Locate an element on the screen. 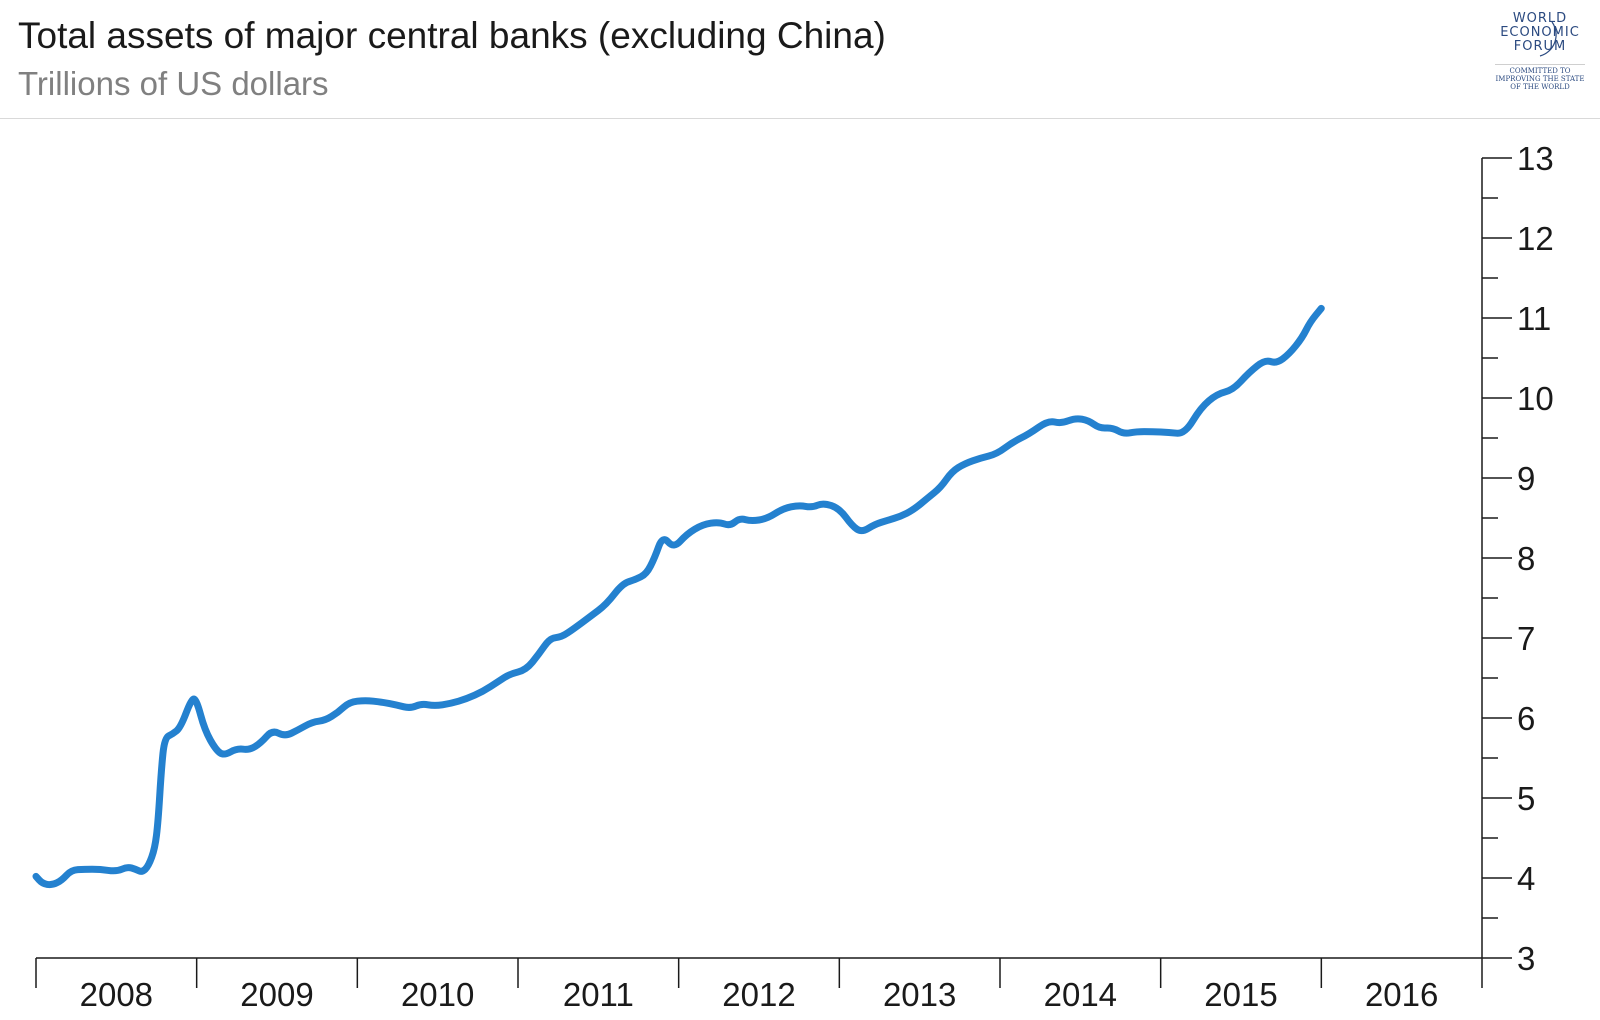 This screenshot has width=1600, height=1020. y-tick-label: 5 is located at coordinates (1526, 798).